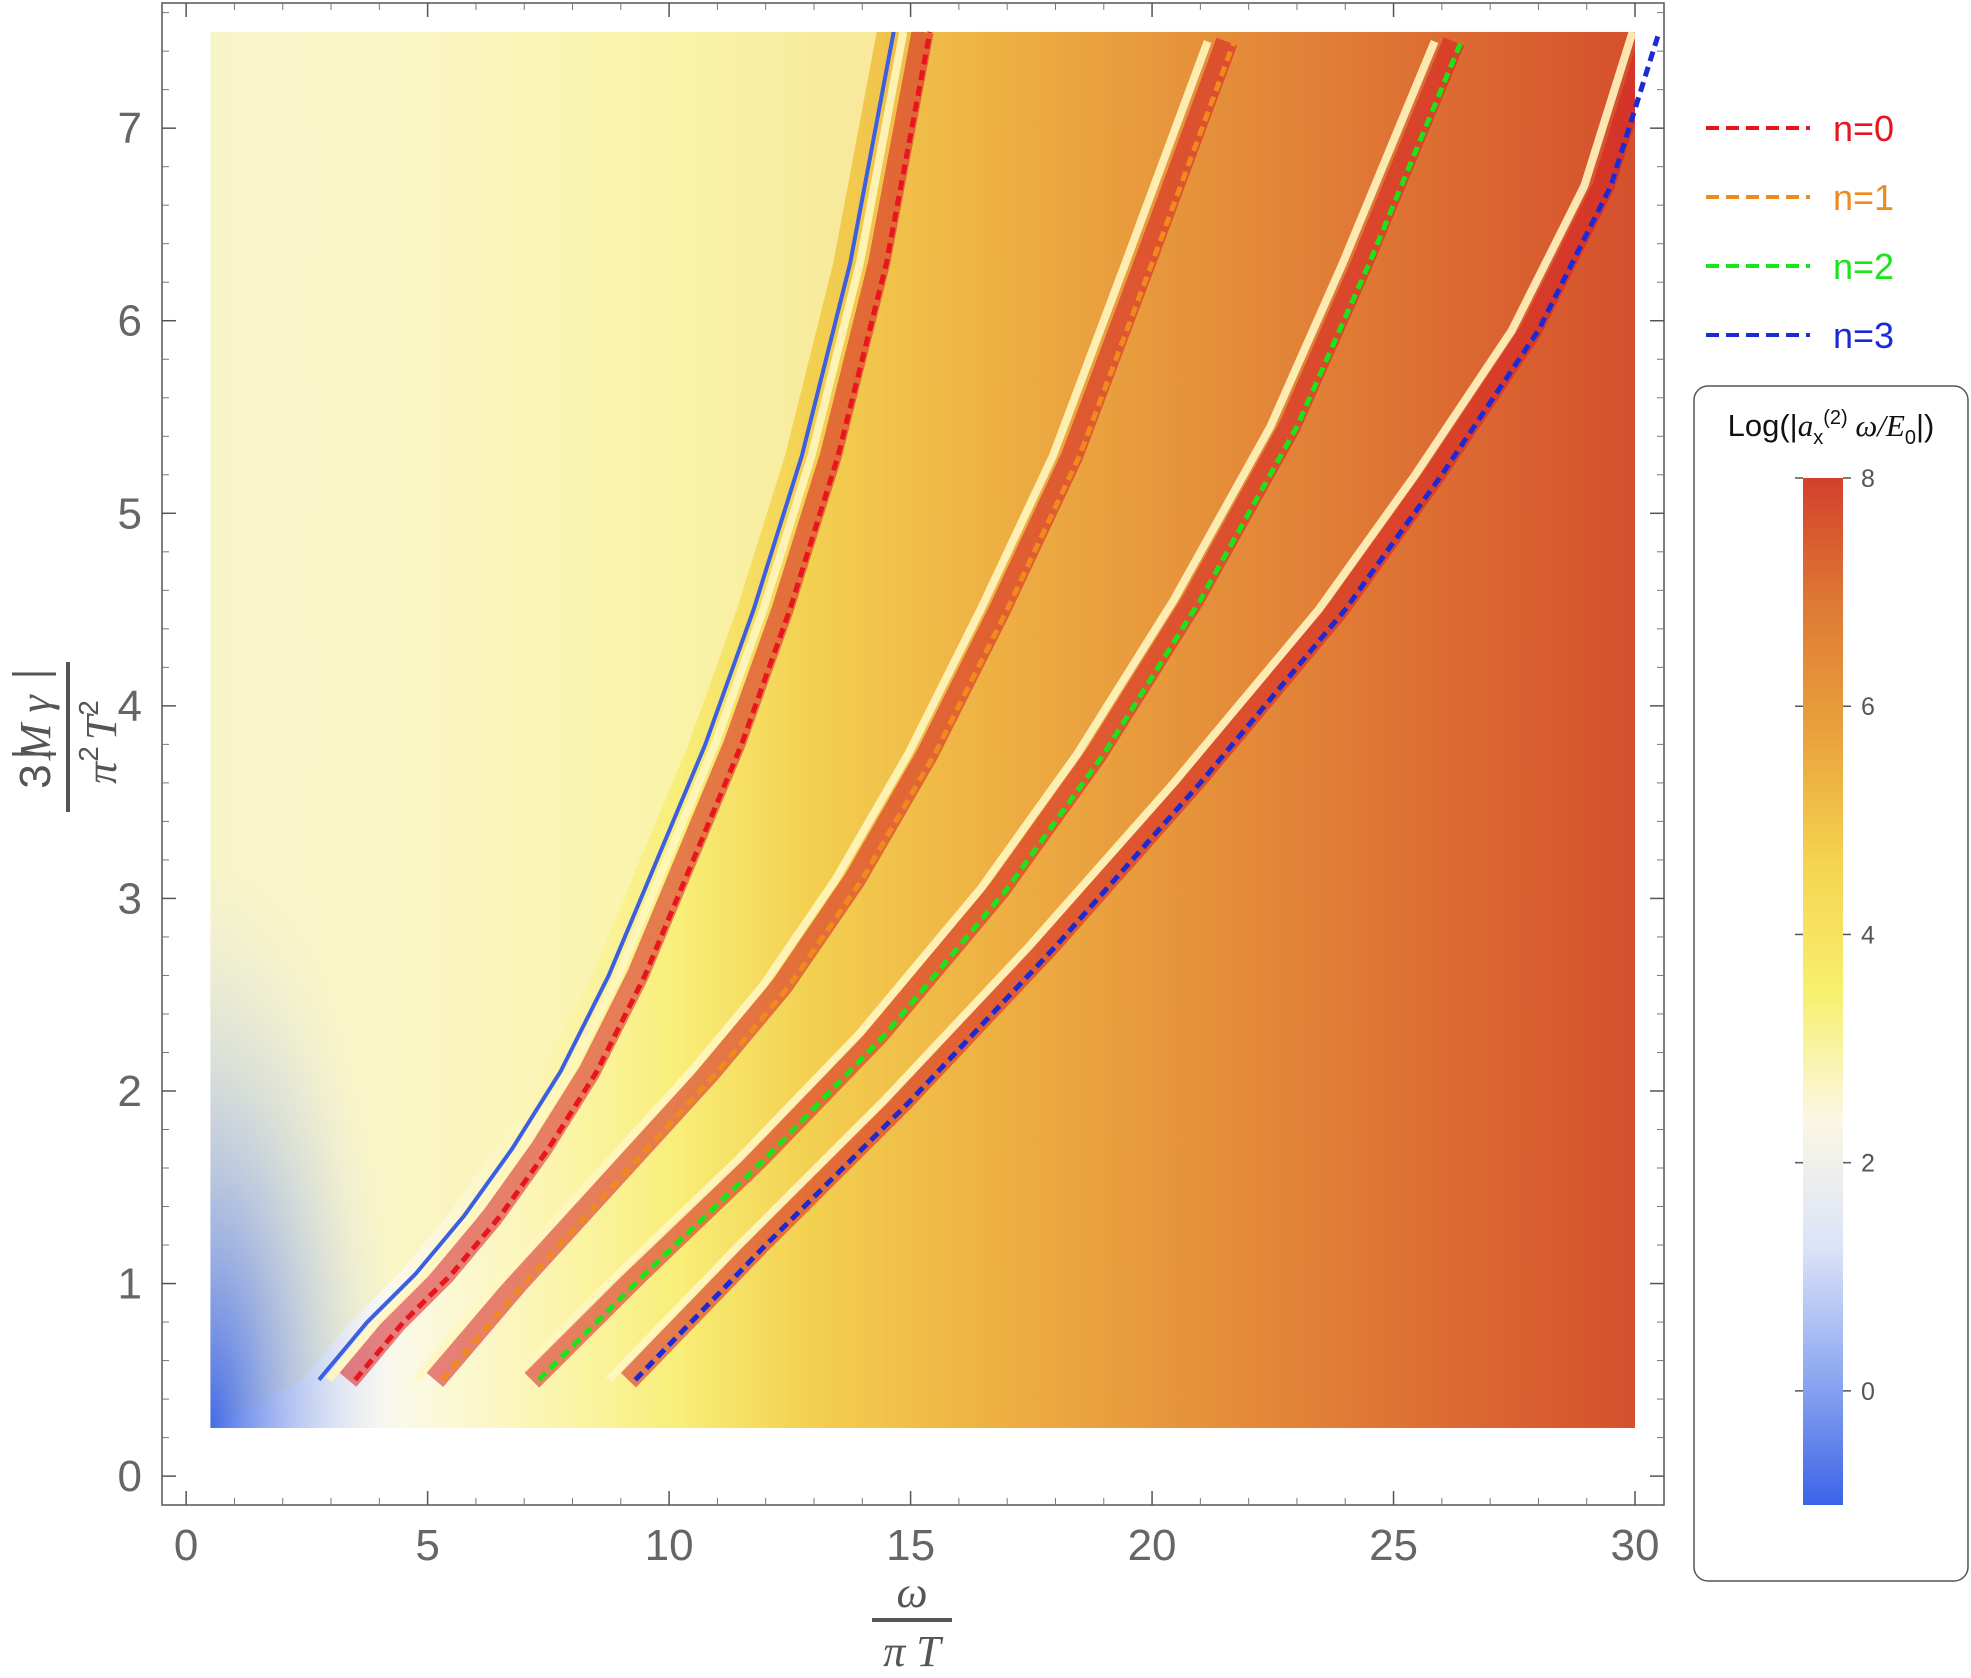 The image size is (1971, 1678). Describe the element at coordinates (130, 1091) in the screenshot. I see `y-tick-label: 2` at that location.